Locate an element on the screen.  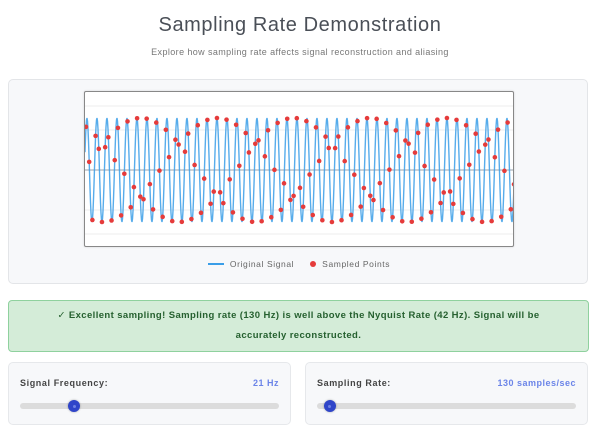
frequency-label: Signal Frequency: is located at coordinates (64, 383).